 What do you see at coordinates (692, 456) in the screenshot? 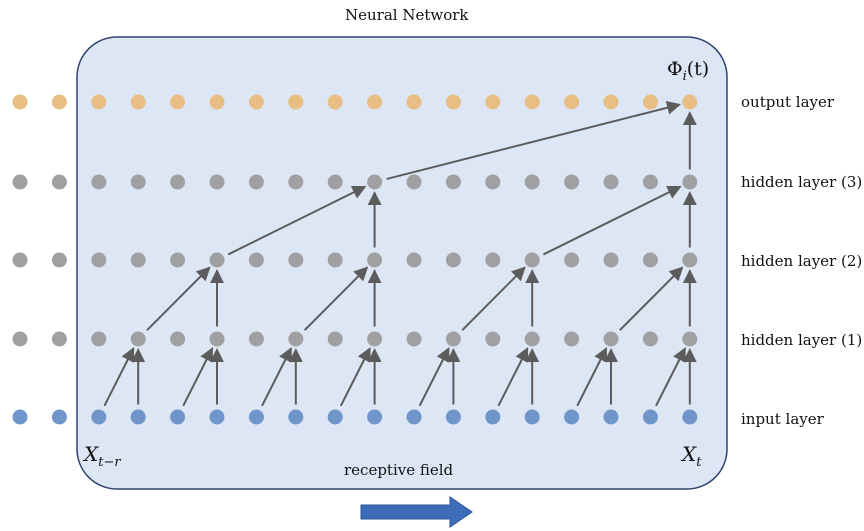
I see `input-end-label: Xt` at bounding box center [692, 456].